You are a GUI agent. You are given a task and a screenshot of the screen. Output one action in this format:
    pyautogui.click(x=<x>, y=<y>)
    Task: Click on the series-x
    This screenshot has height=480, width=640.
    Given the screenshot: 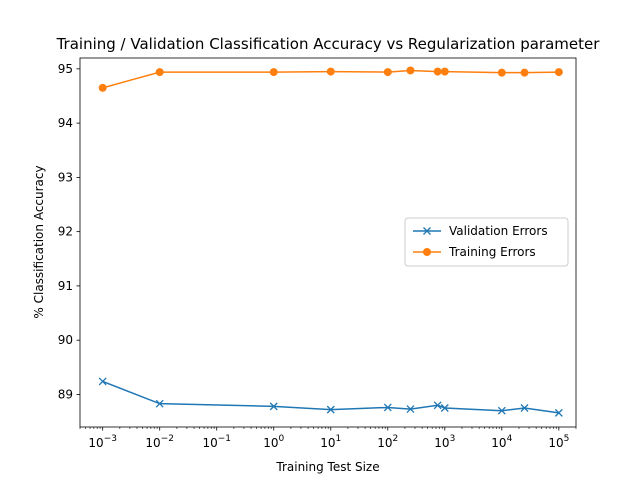 What is the action you would take?
    pyautogui.click(x=330, y=397)
    